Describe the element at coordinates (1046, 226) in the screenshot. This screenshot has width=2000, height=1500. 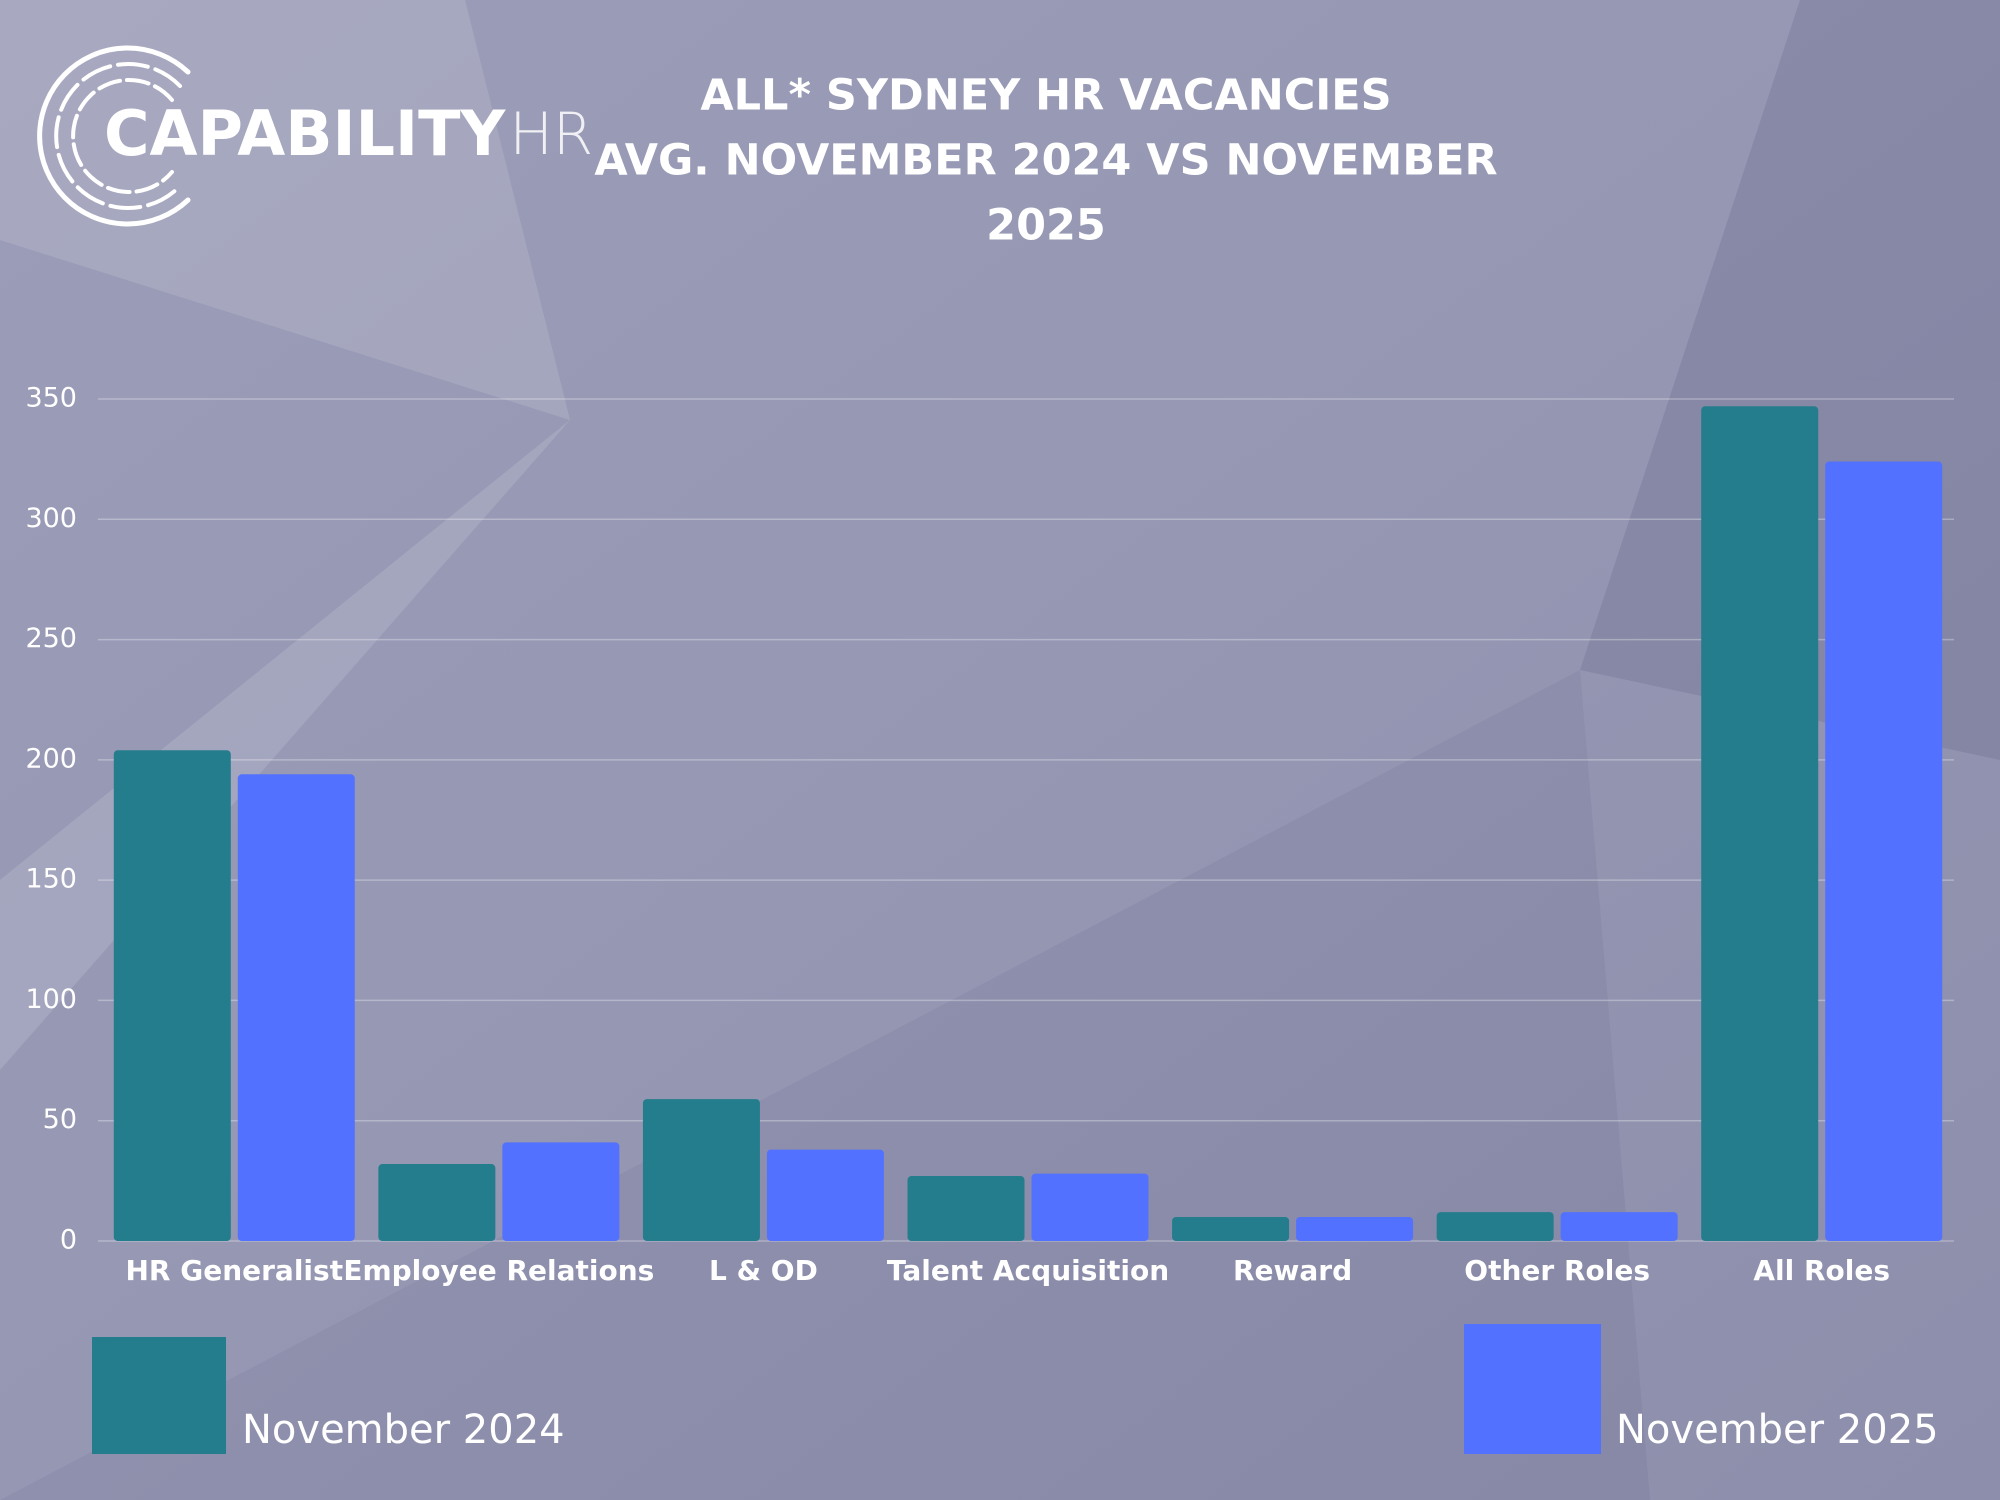
I see `chart-title: 2025` at that location.